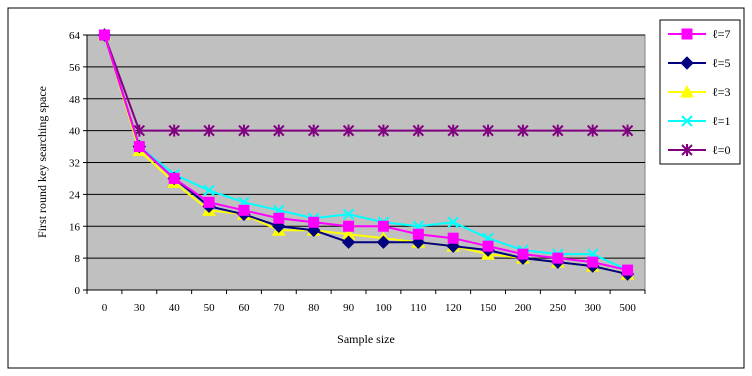 Image resolution: width=752 pixels, height=376 pixels. What do you see at coordinates (721, 34) in the screenshot?
I see `legend-label: ℓ=7` at bounding box center [721, 34].